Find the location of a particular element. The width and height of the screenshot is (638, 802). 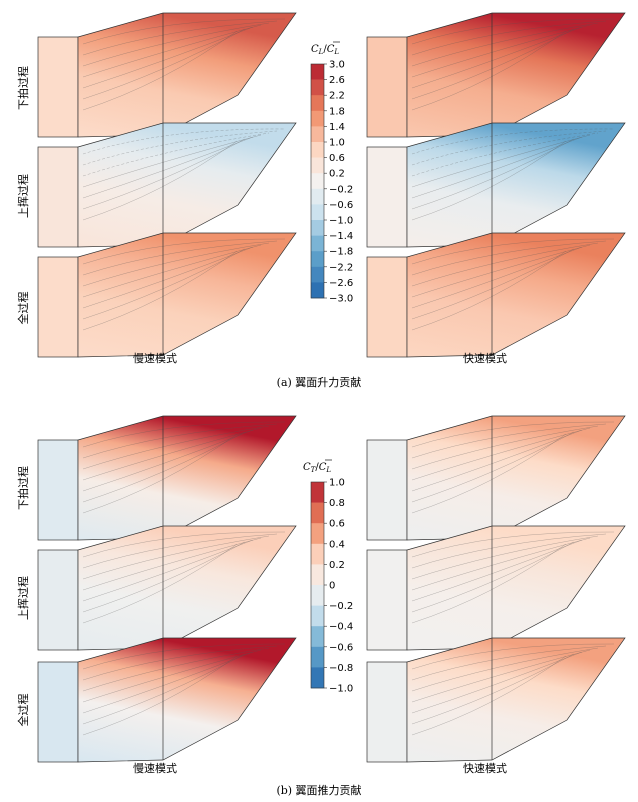

colorbar-a-tick-label: 0.2 is located at coordinates (337, 174).